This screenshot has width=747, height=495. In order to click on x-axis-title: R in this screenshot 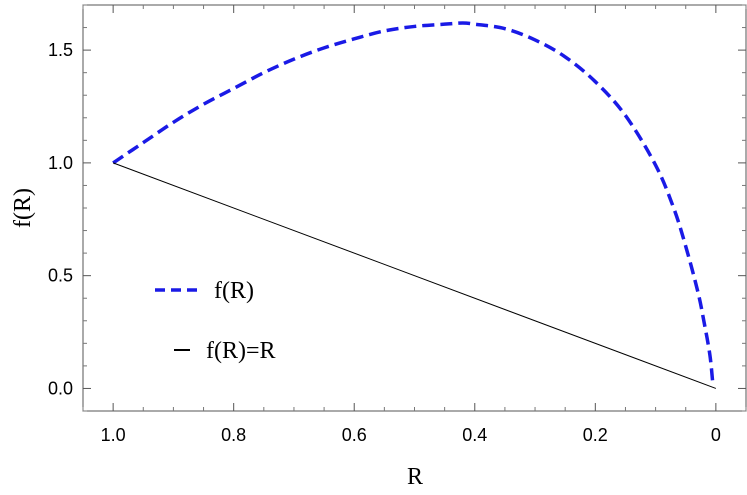, I will do `click(415, 477)`.